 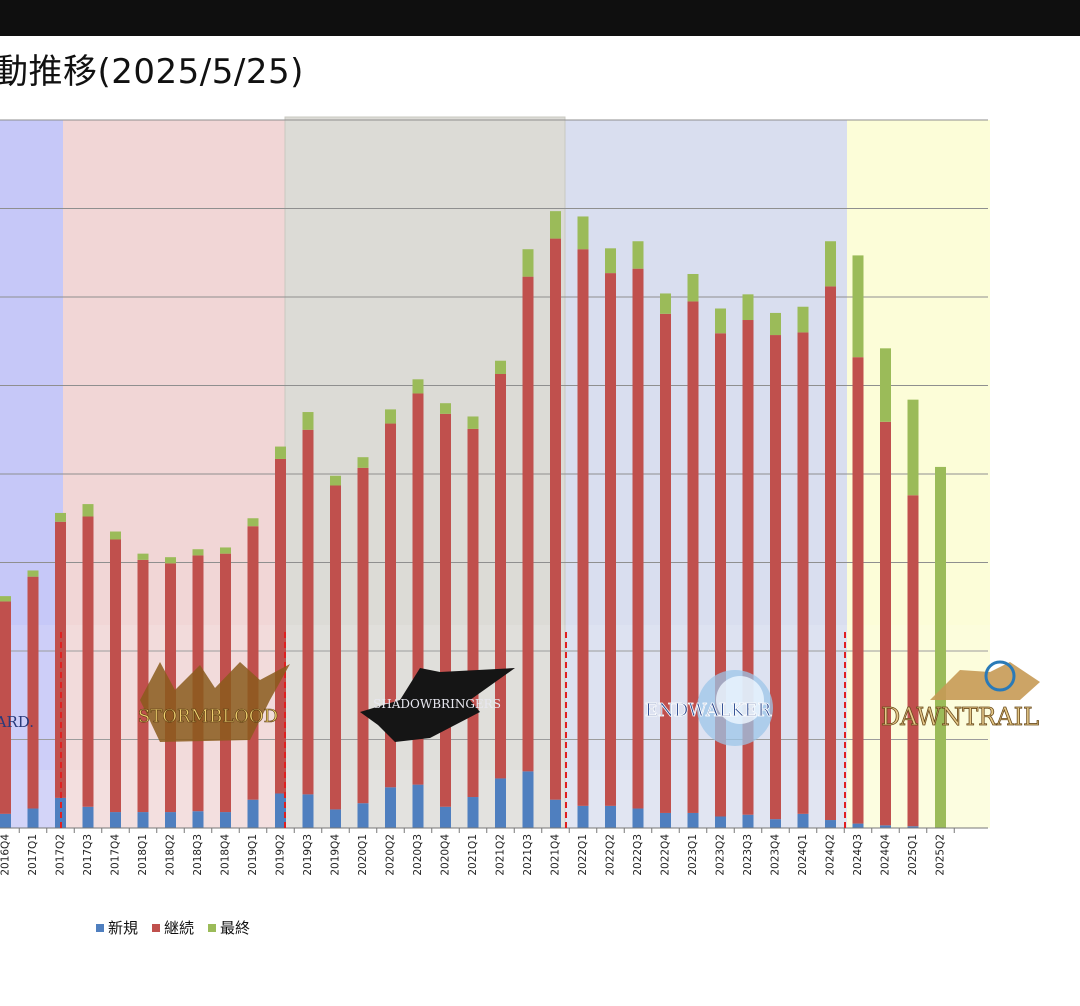 I want to click on endwalker-logo: ENDWALKER, so click(x=709, y=708).